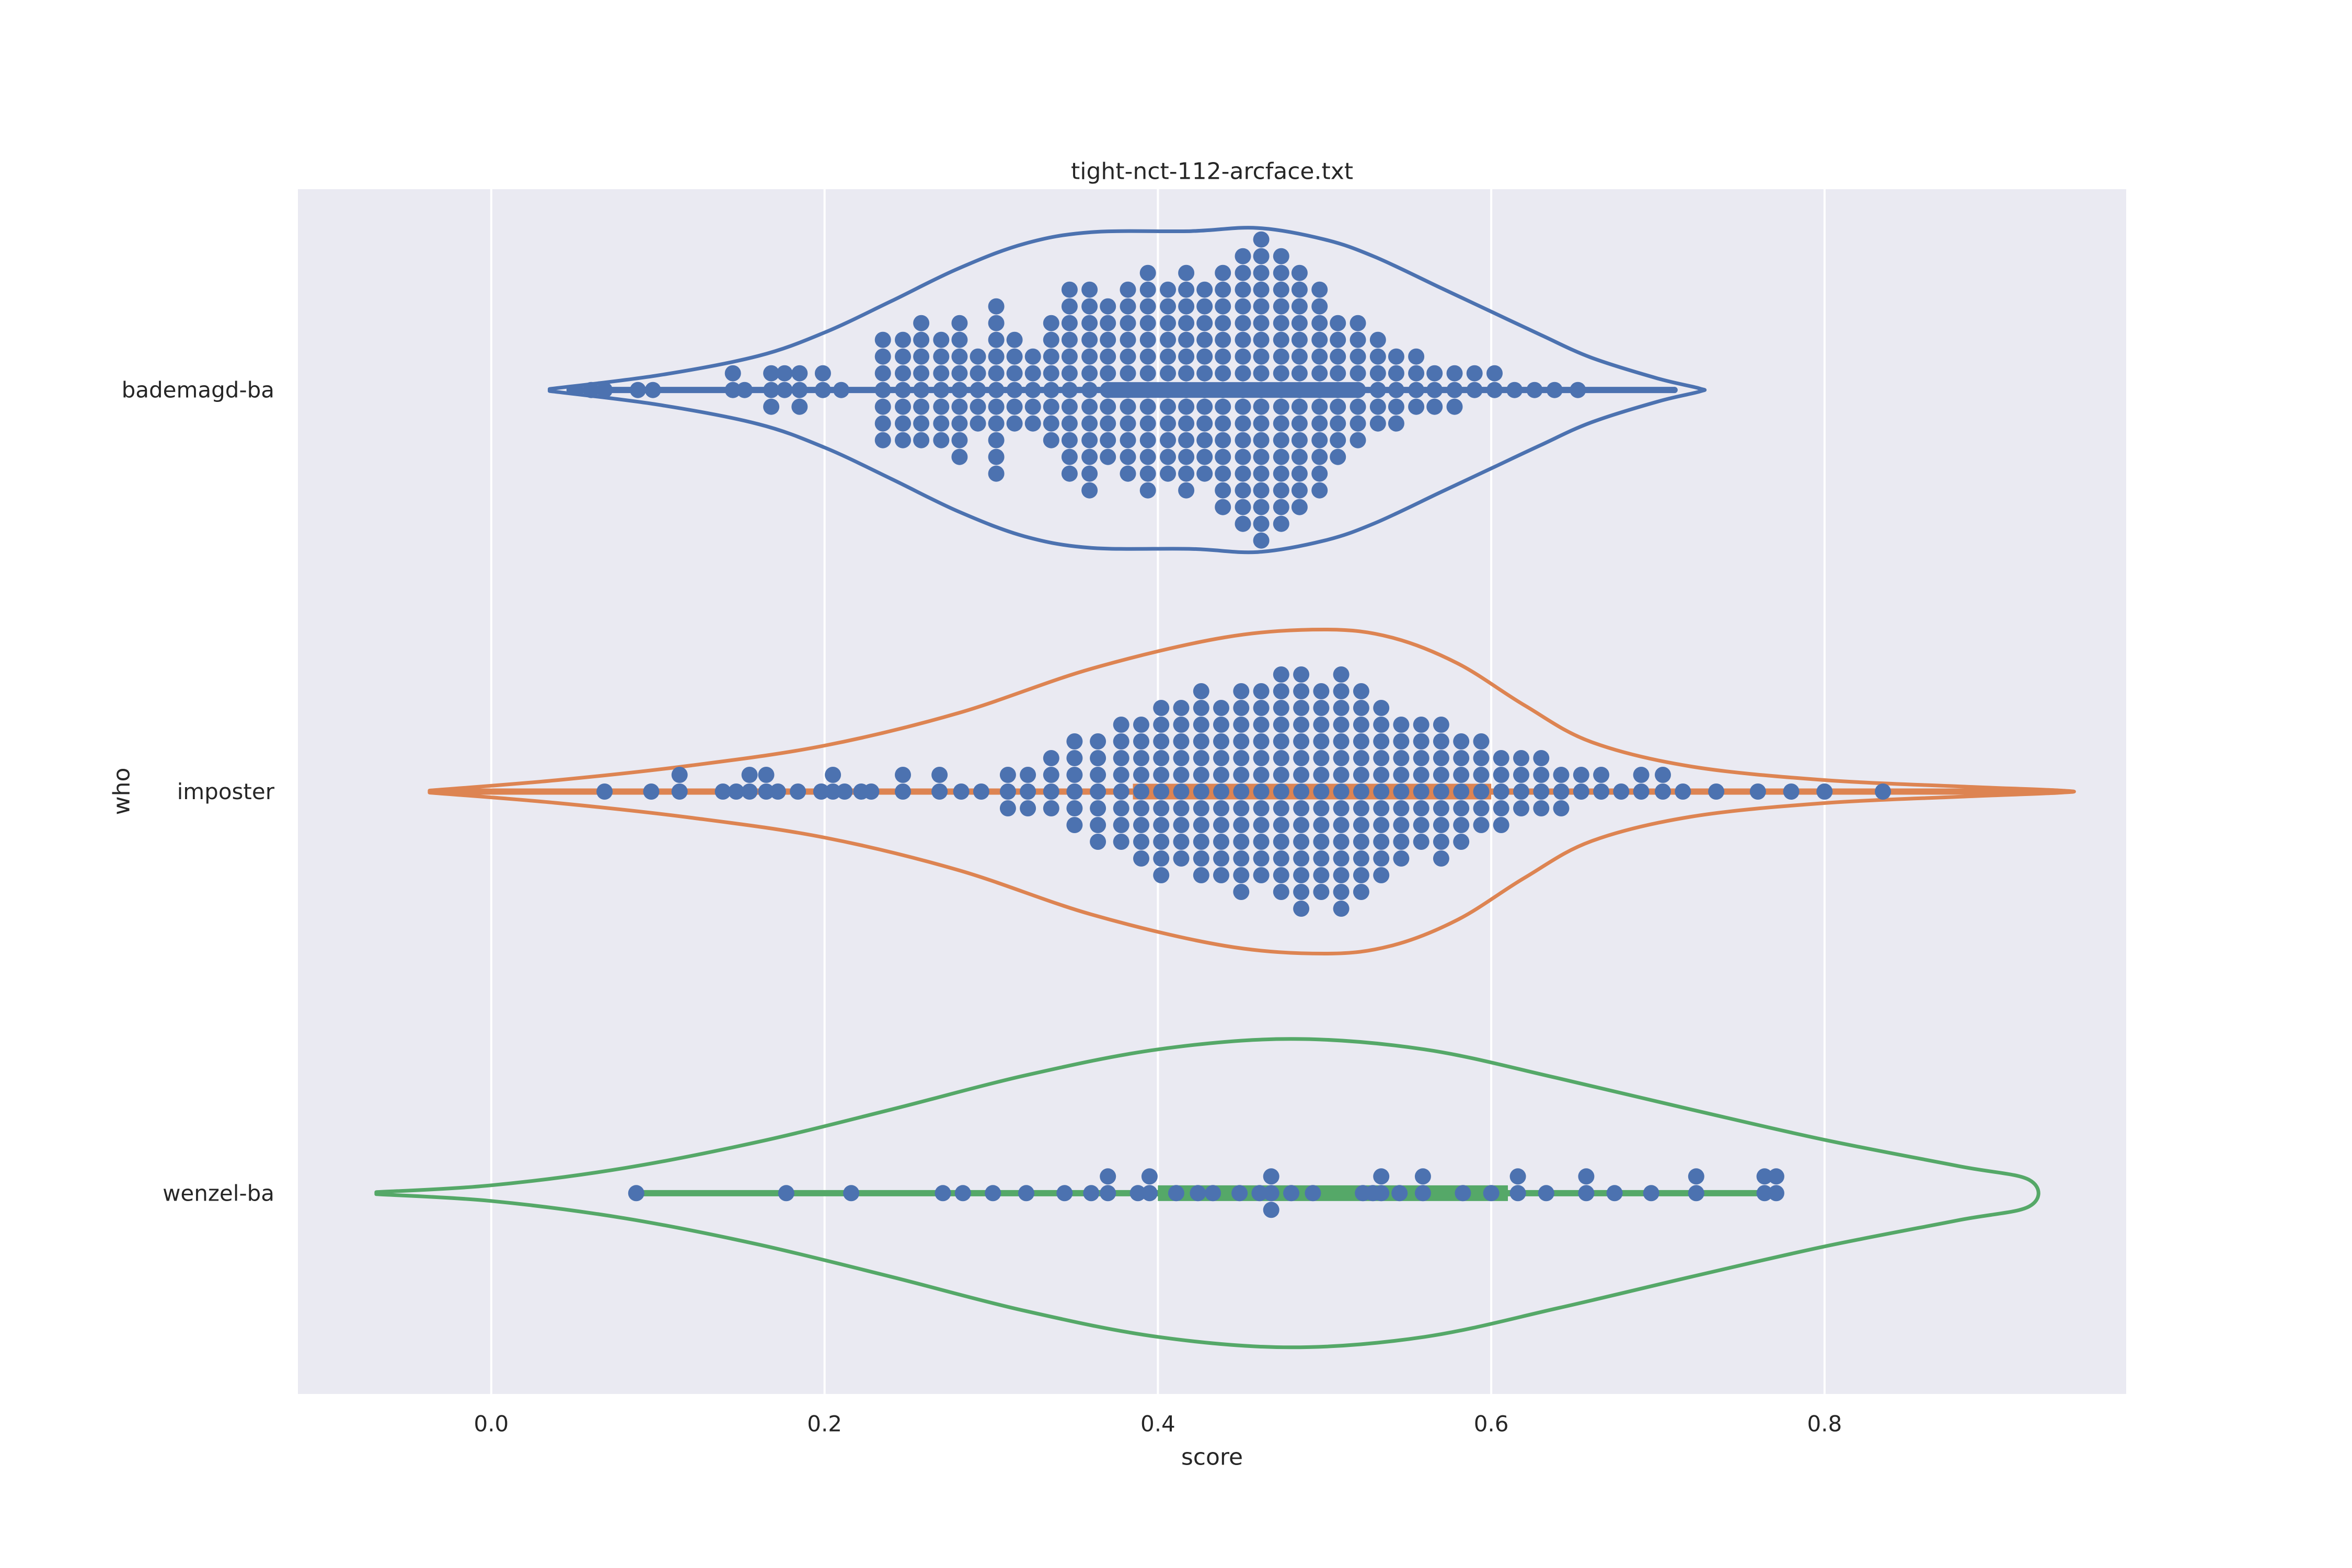 The width and height of the screenshot is (2352, 1568). Describe the element at coordinates (1157, 1424) in the screenshot. I see `x-tick-label-0.4: 0.4` at that location.